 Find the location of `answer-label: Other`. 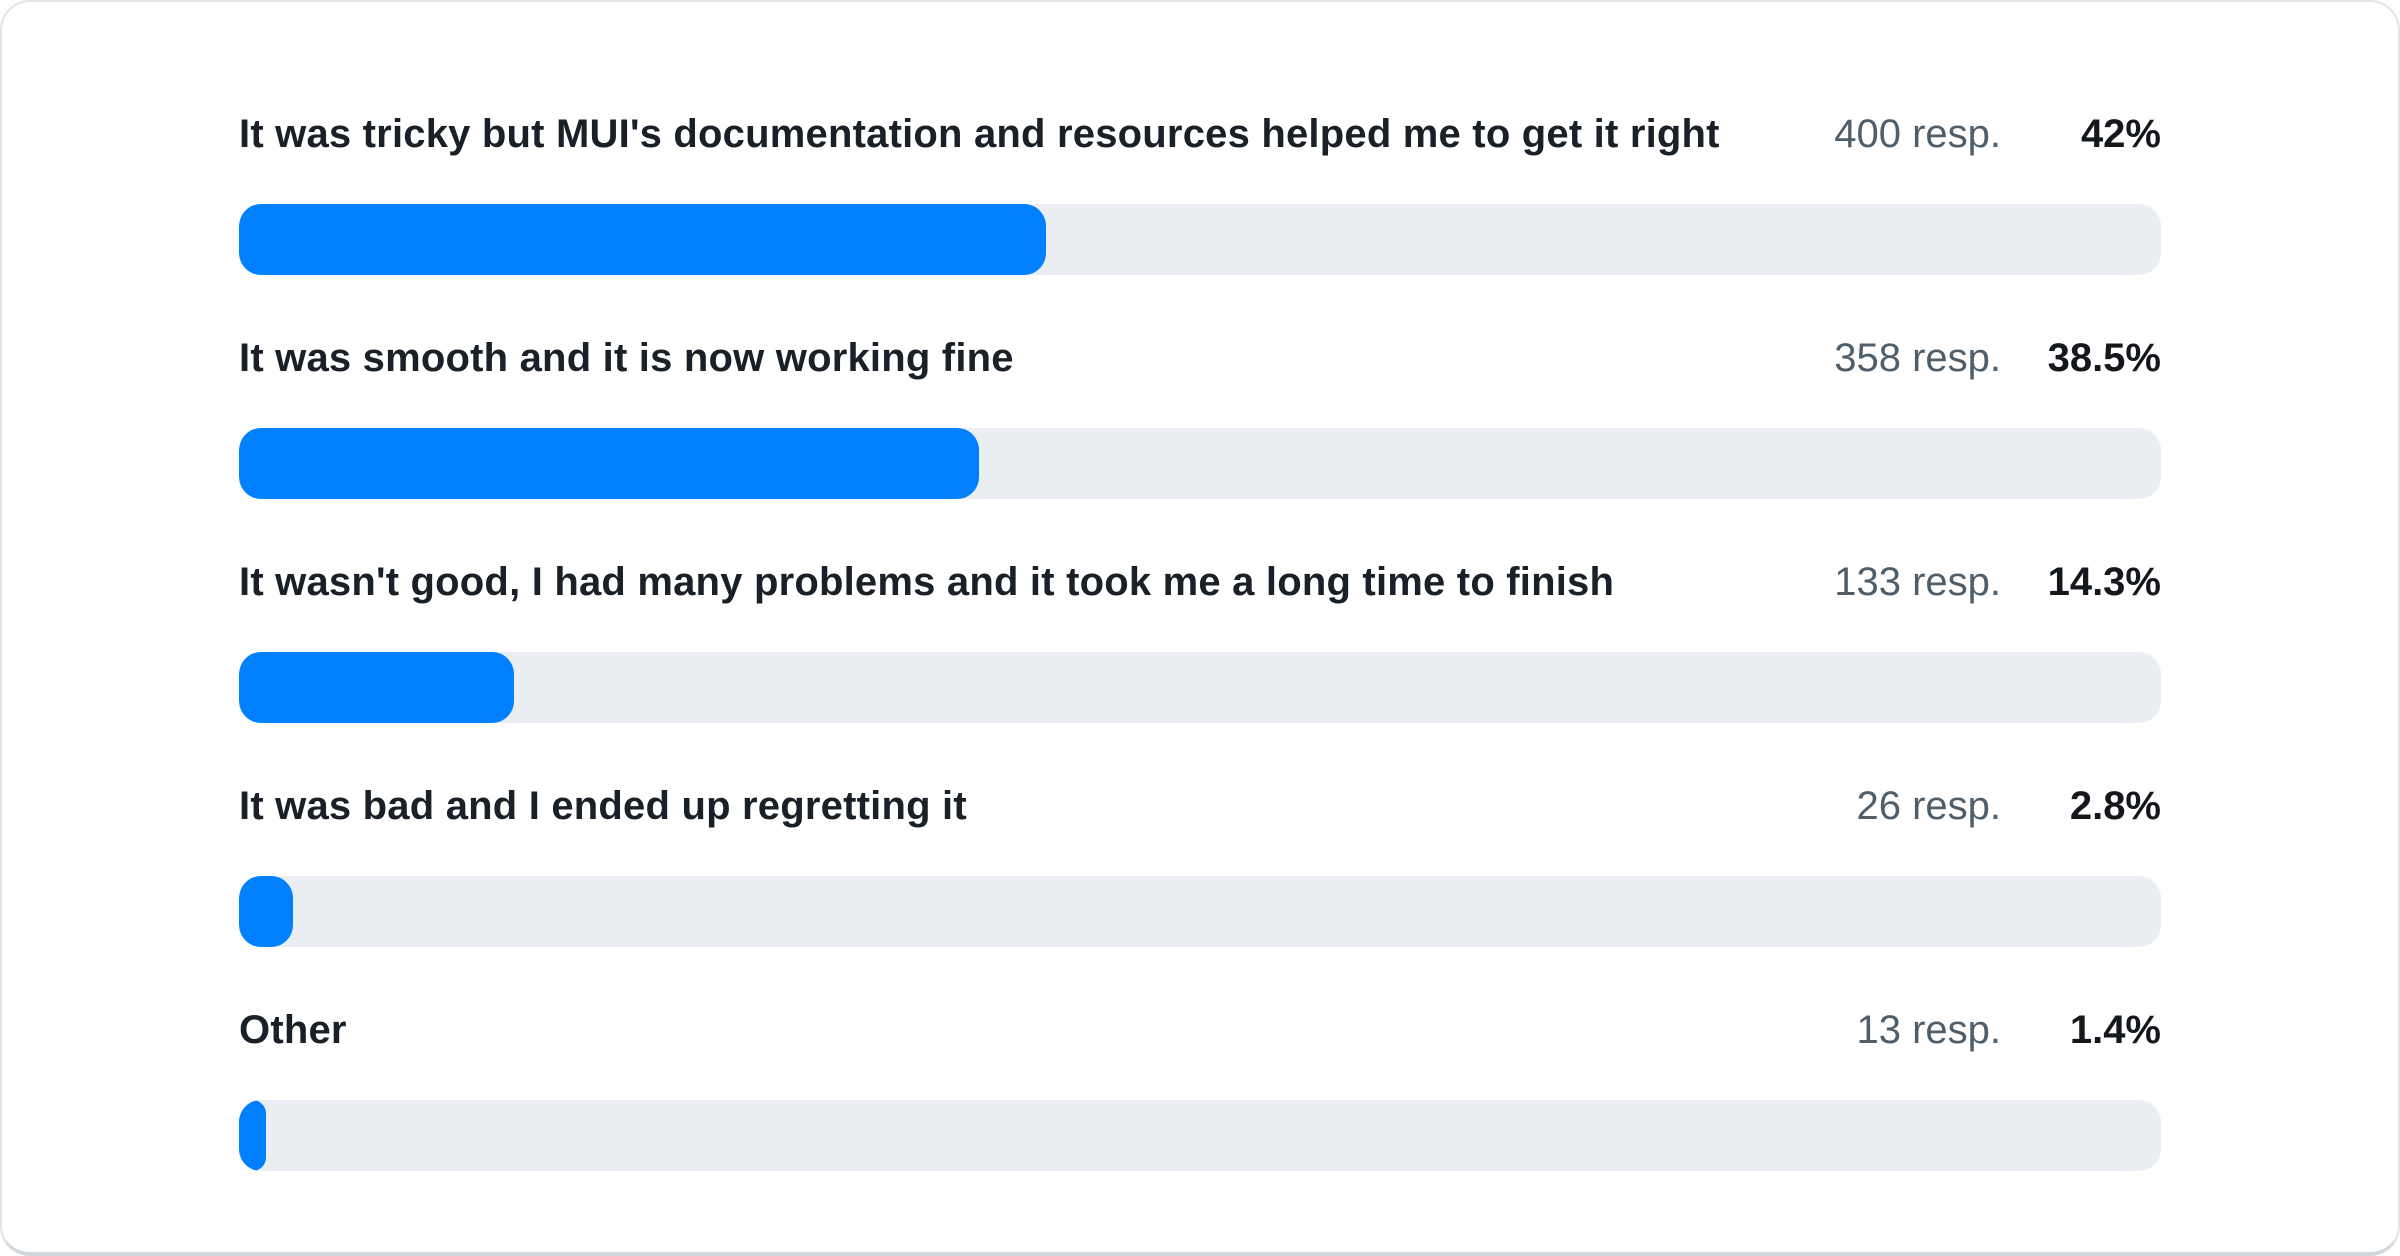

answer-label: Other is located at coordinates (293, 1030).